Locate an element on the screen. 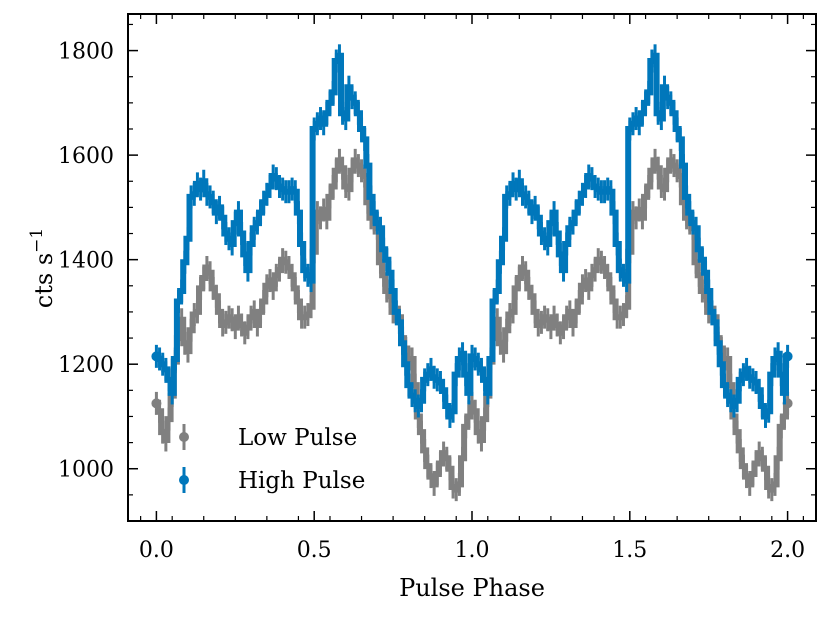 This screenshot has height=617, width=830. legend-label-low-pulse: Low Pulse is located at coordinates (297, 438).